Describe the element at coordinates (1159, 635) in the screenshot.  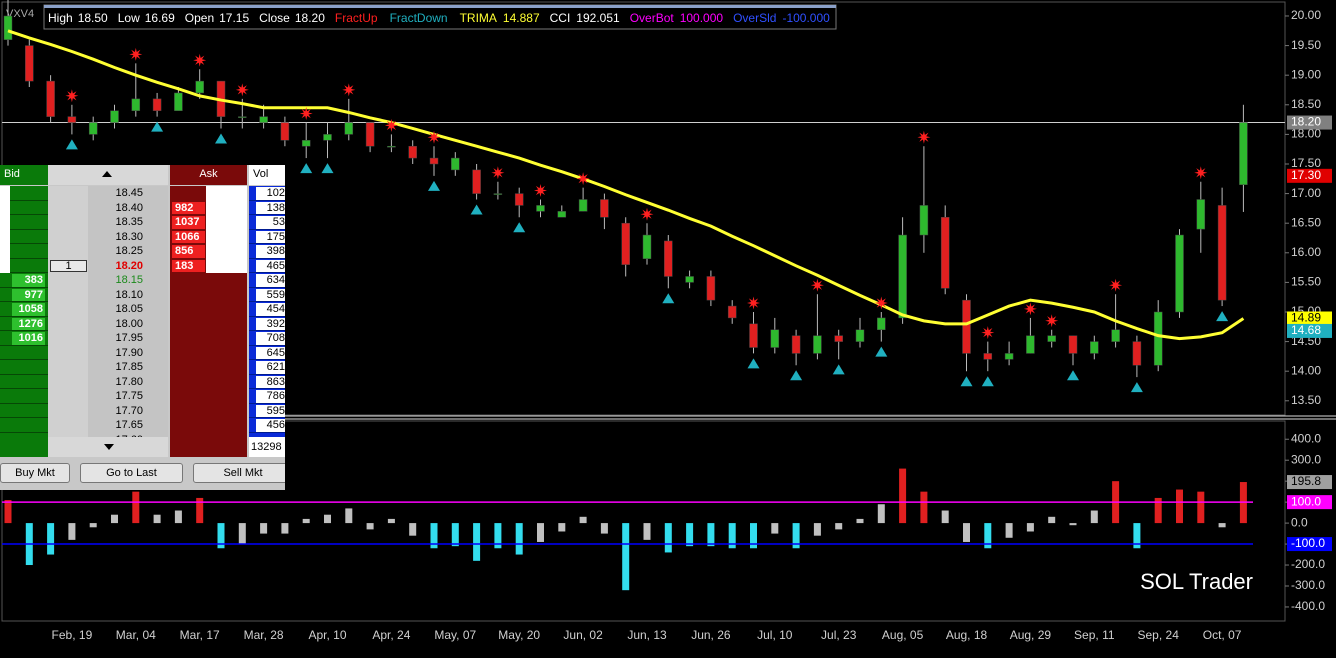
I see `x-tick-label: Sep, 24` at that location.